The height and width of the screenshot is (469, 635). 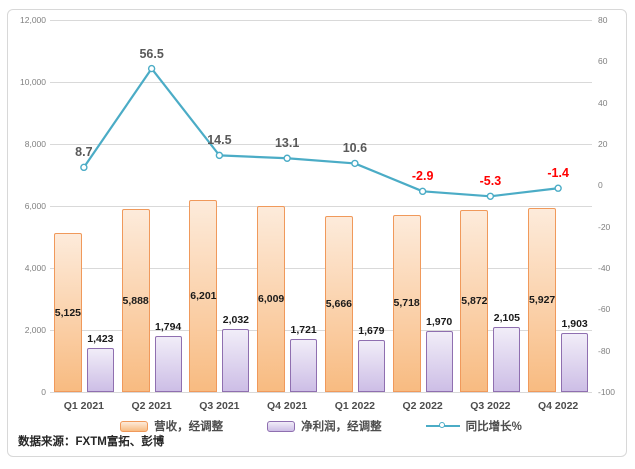 I want to click on right-axis-tick-label: 40, so click(x=603, y=102).